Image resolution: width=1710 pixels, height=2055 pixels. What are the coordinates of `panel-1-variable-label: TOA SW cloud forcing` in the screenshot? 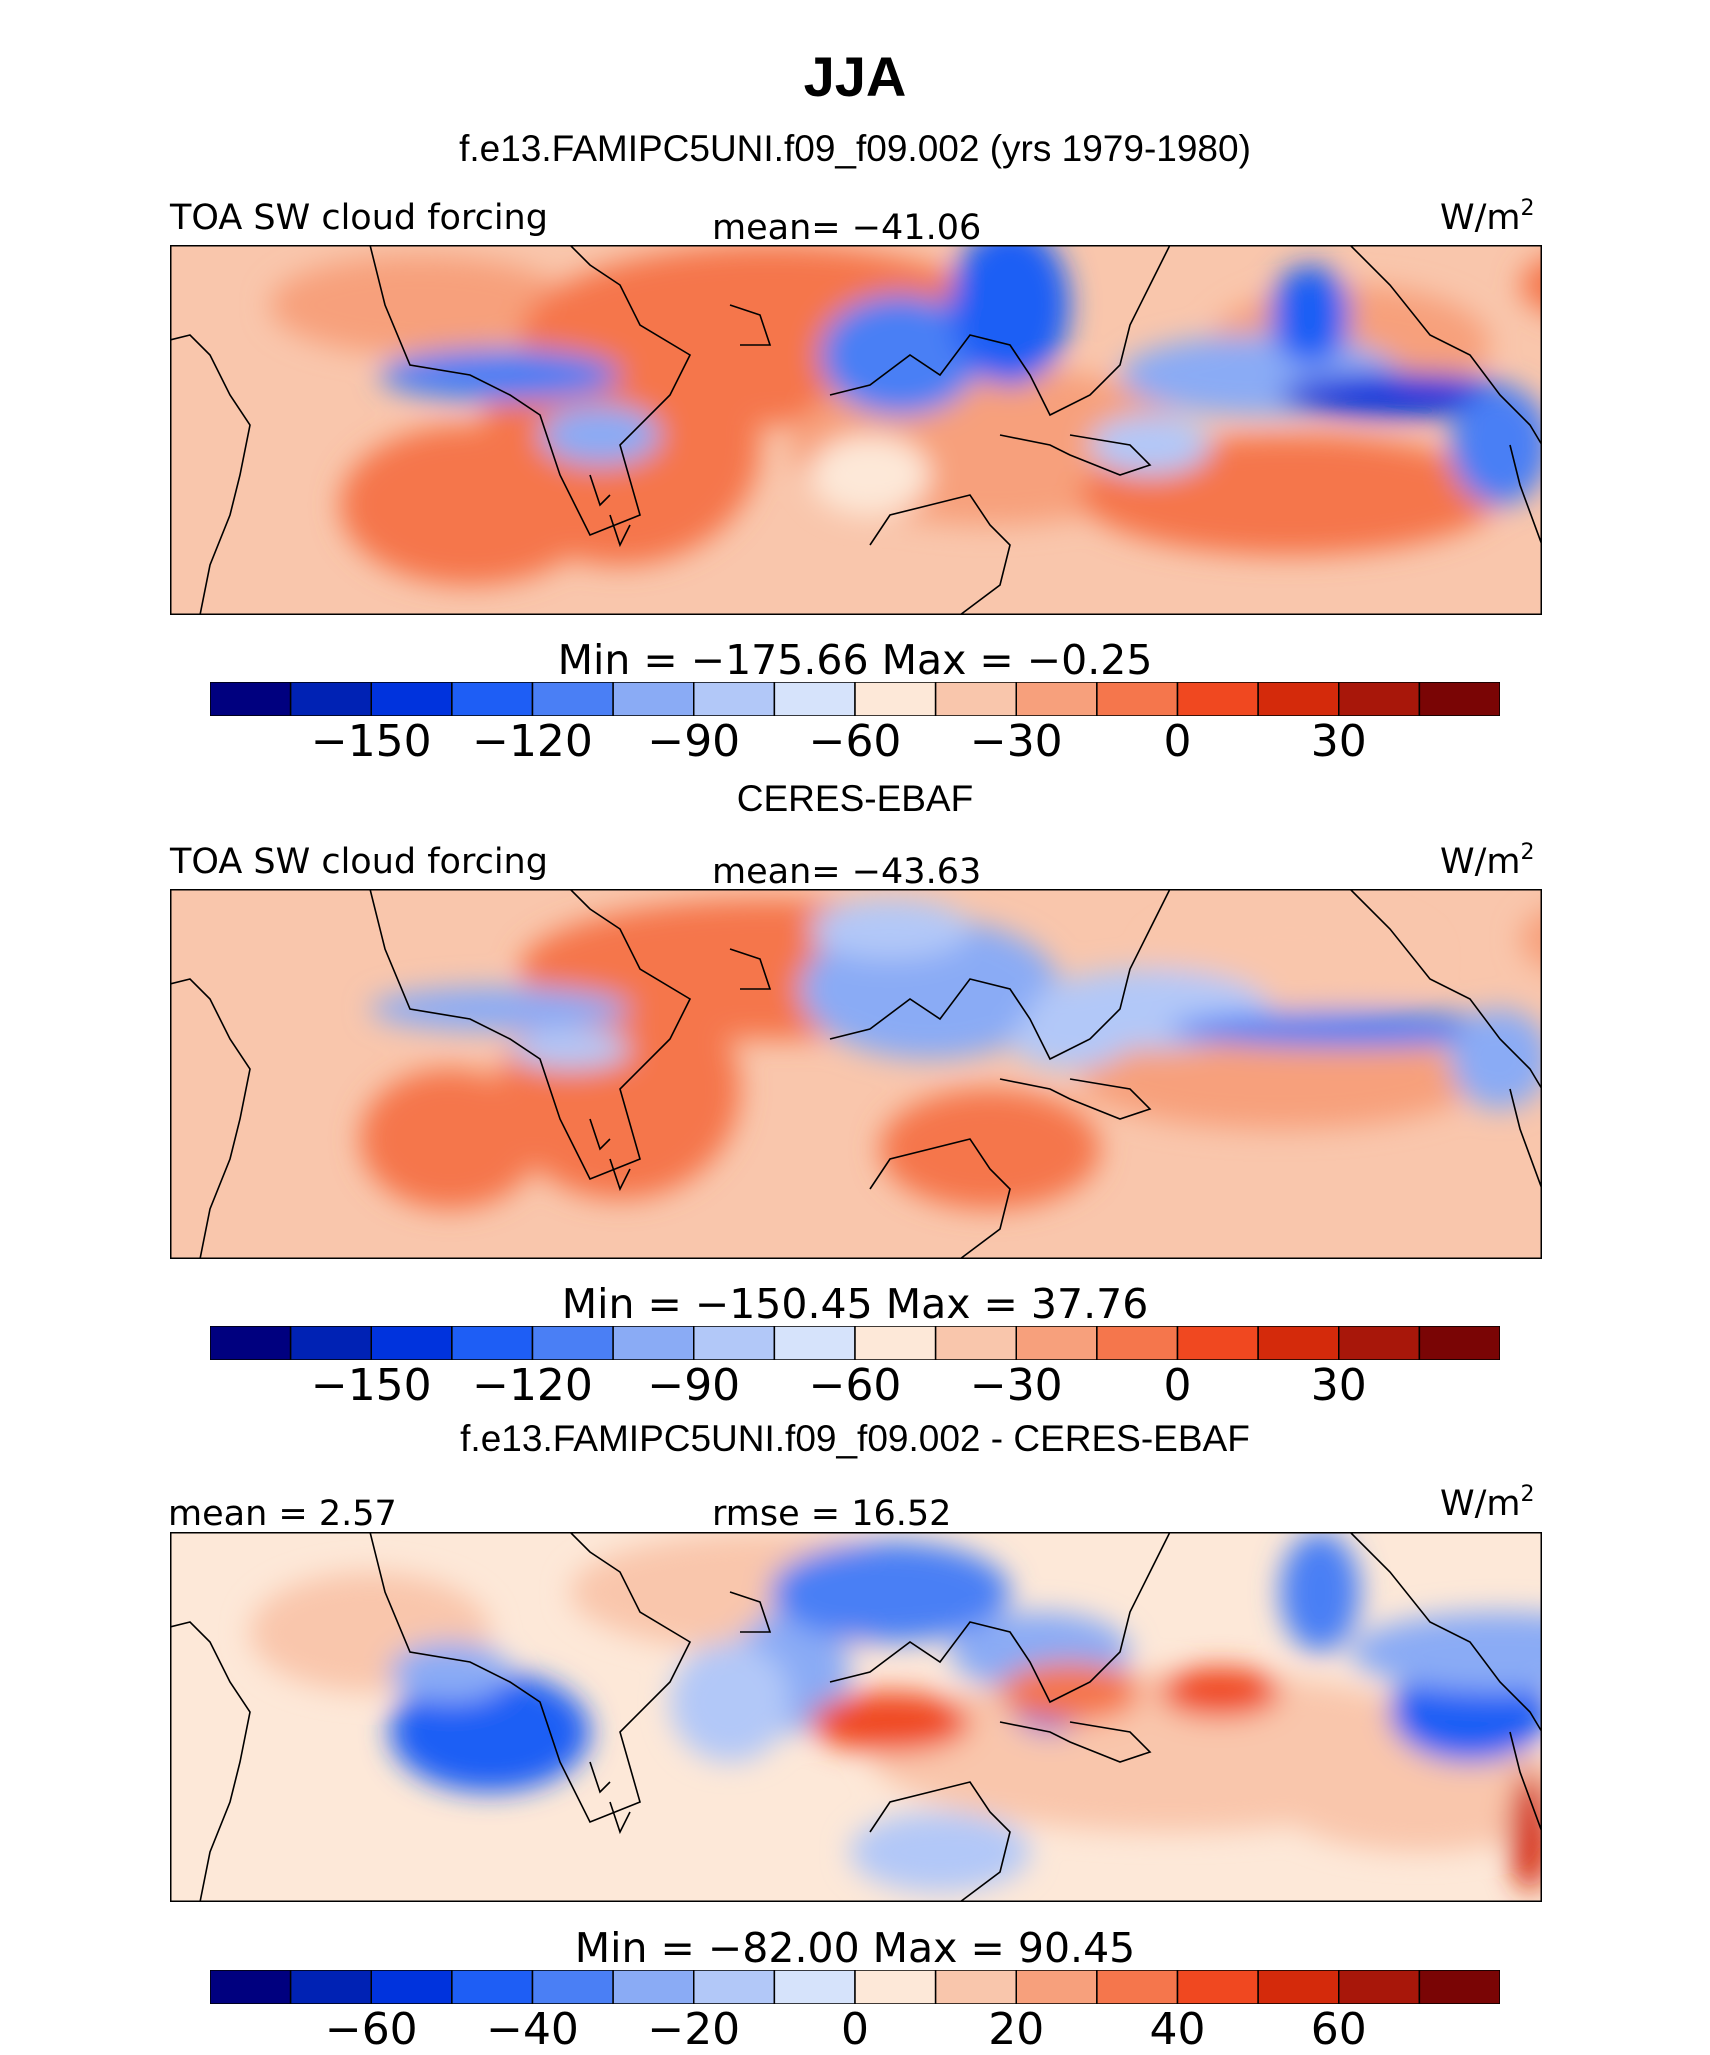 It's located at (359, 218).